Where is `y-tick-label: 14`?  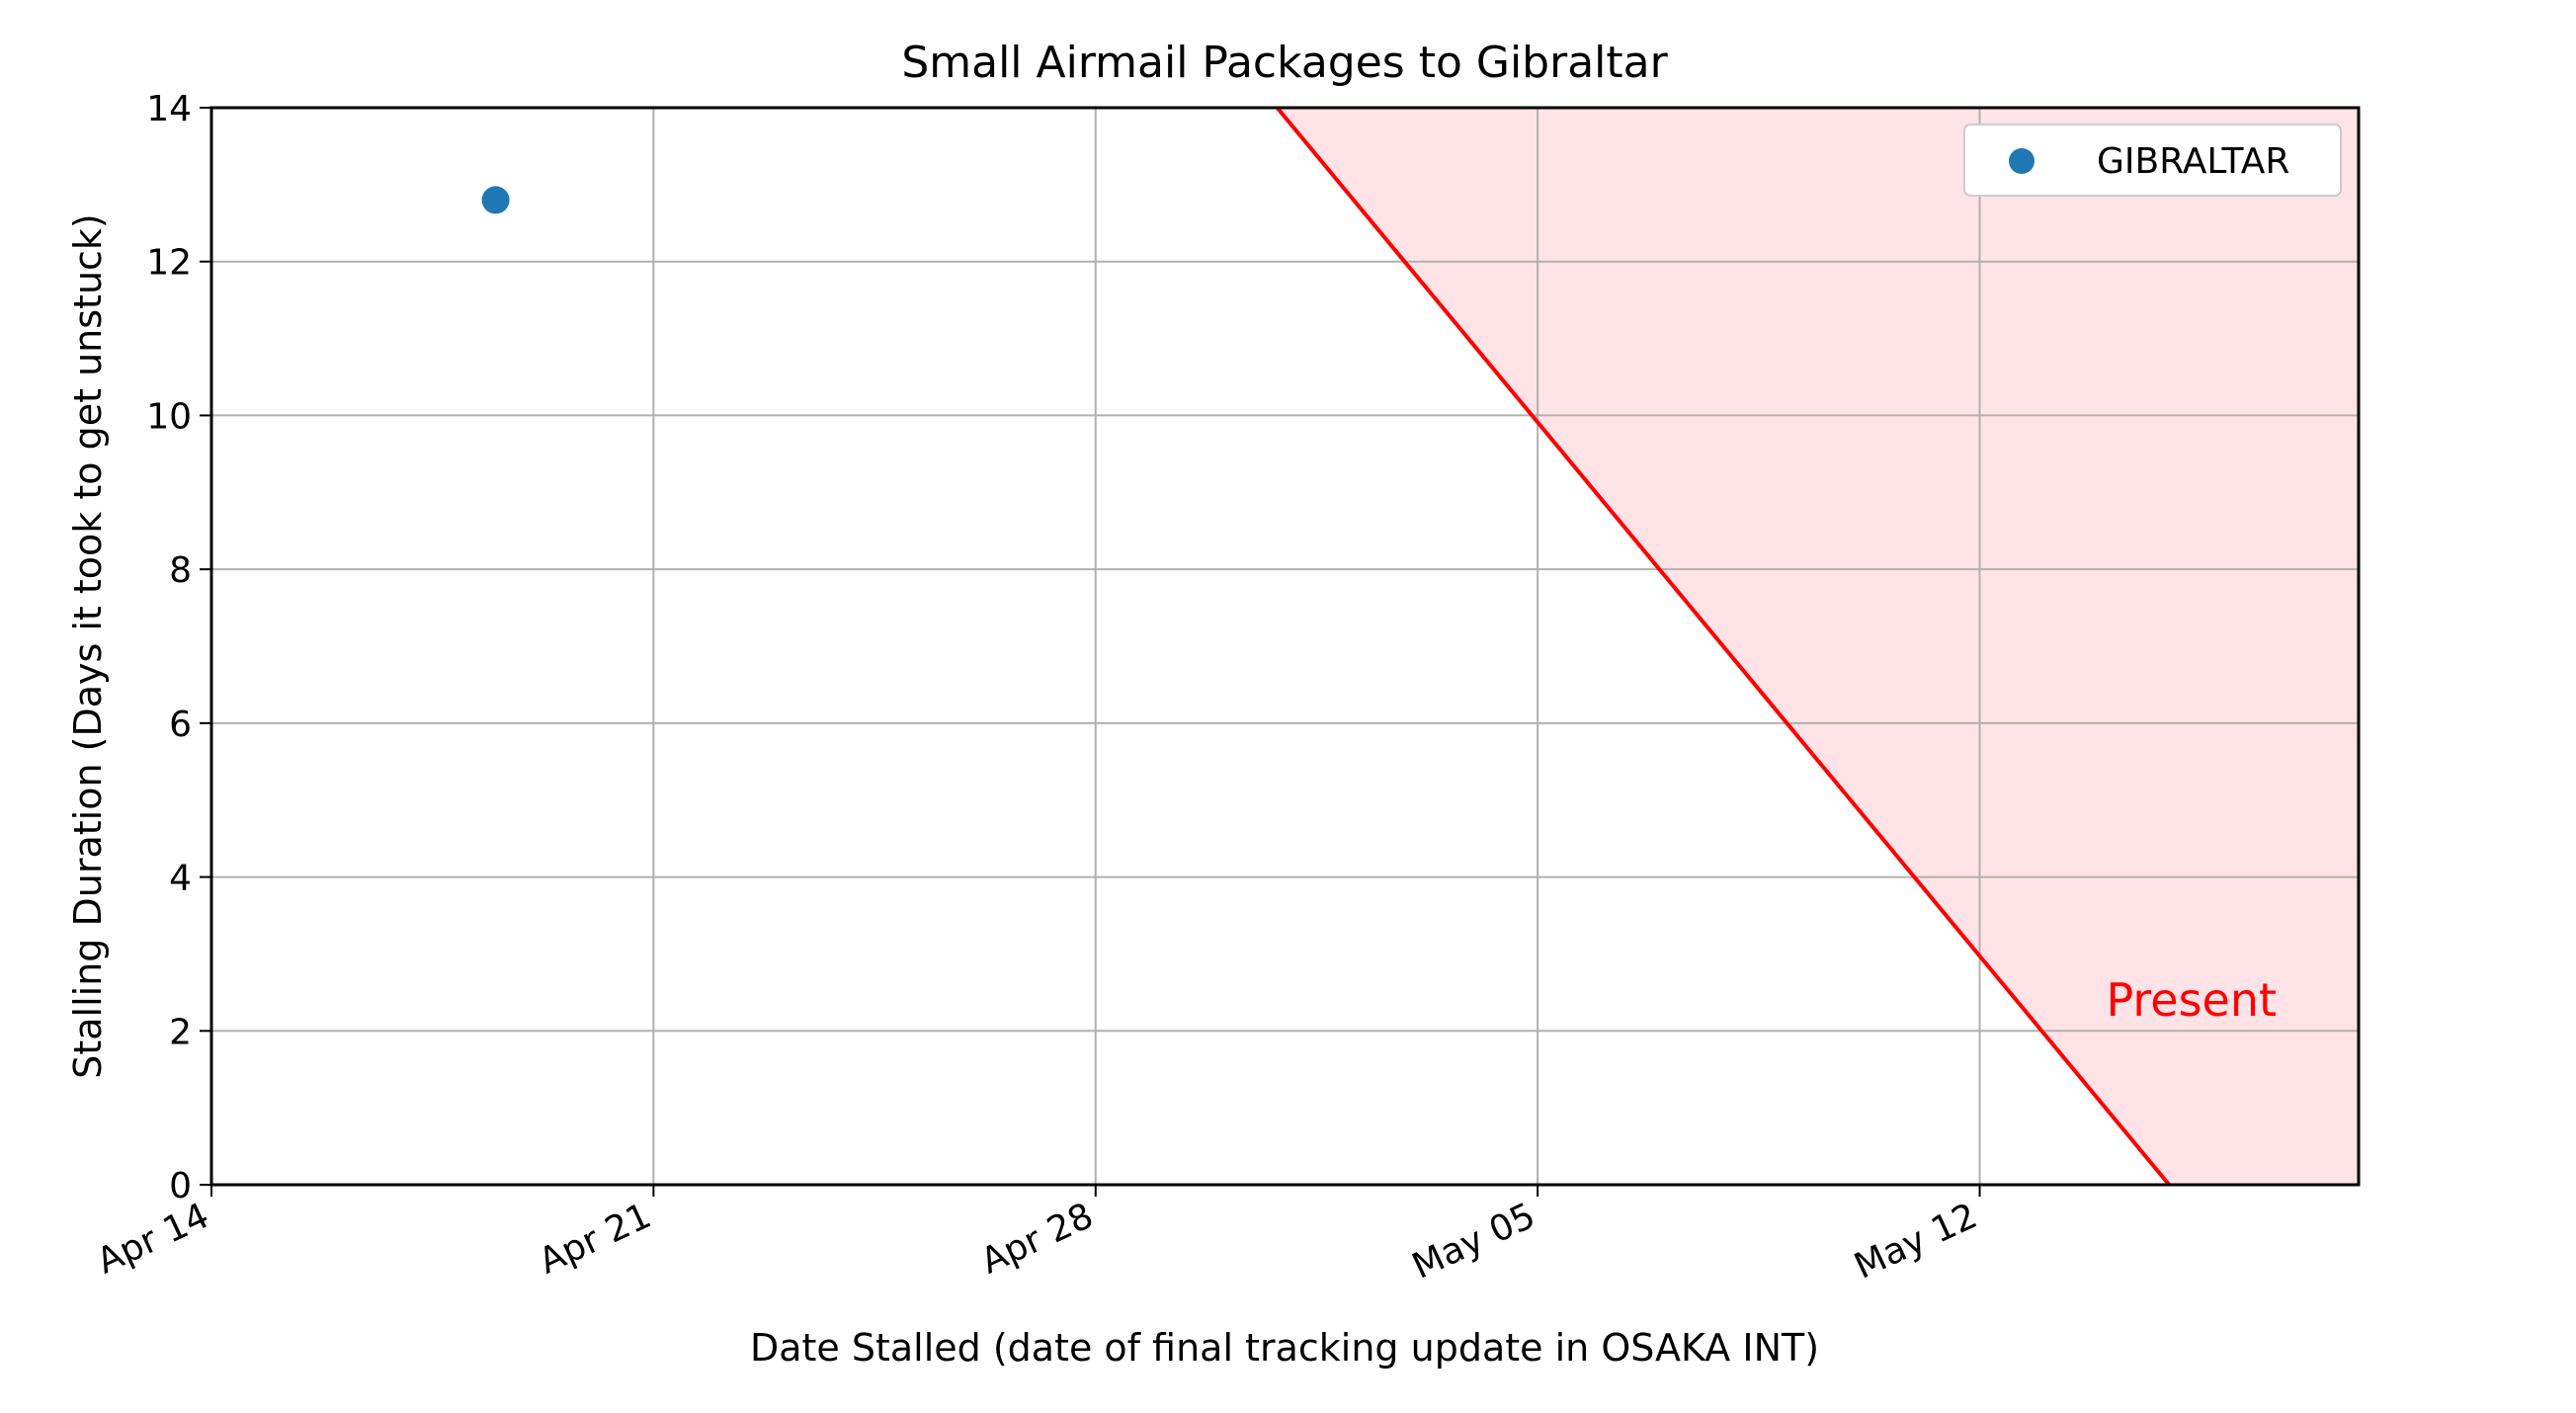 y-tick-label: 14 is located at coordinates (169, 109).